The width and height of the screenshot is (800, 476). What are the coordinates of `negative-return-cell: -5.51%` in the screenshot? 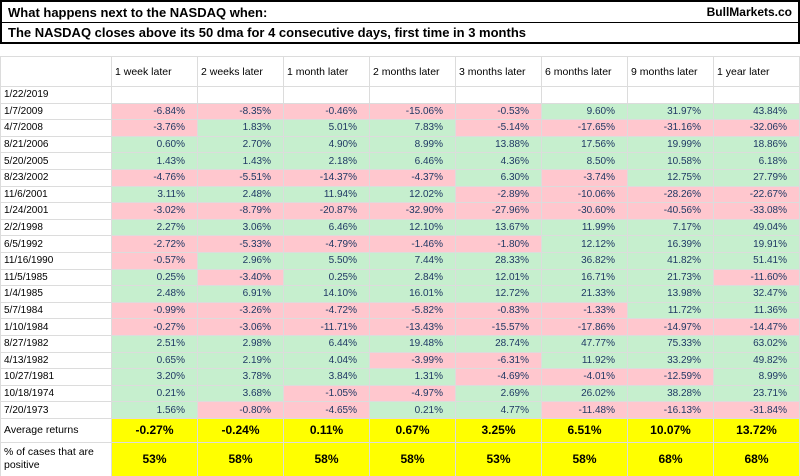 It's located at (240, 177).